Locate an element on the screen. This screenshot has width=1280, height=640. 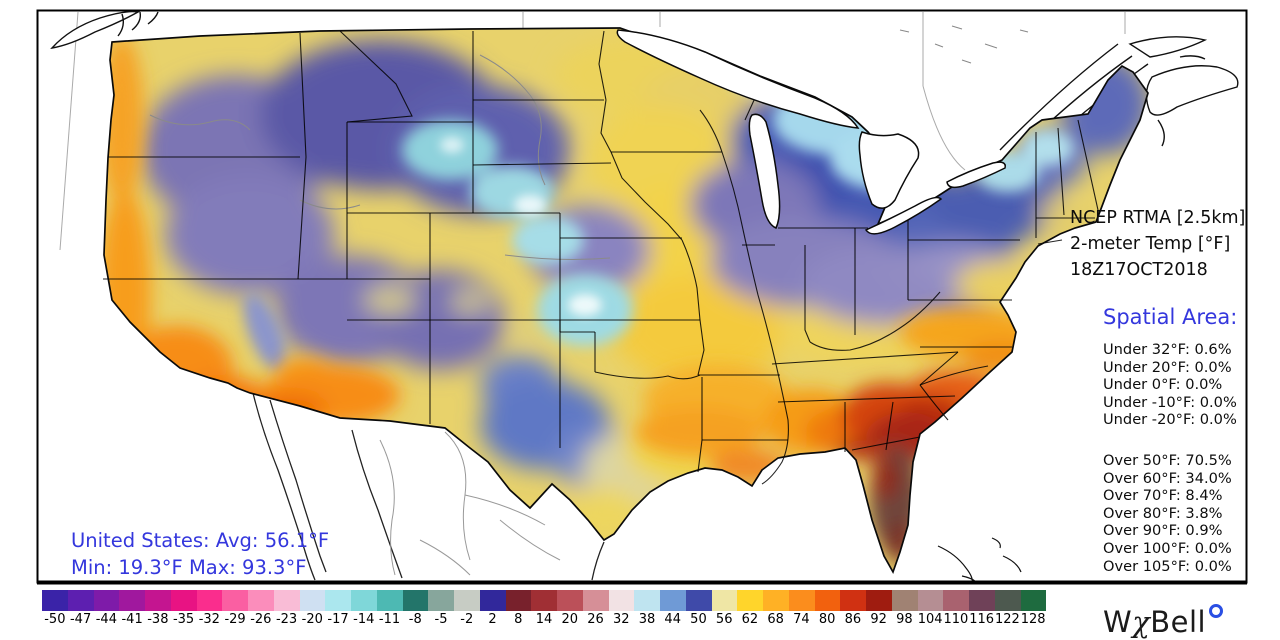
colorbar-tick-label: 32 is located at coordinates (621, 619).